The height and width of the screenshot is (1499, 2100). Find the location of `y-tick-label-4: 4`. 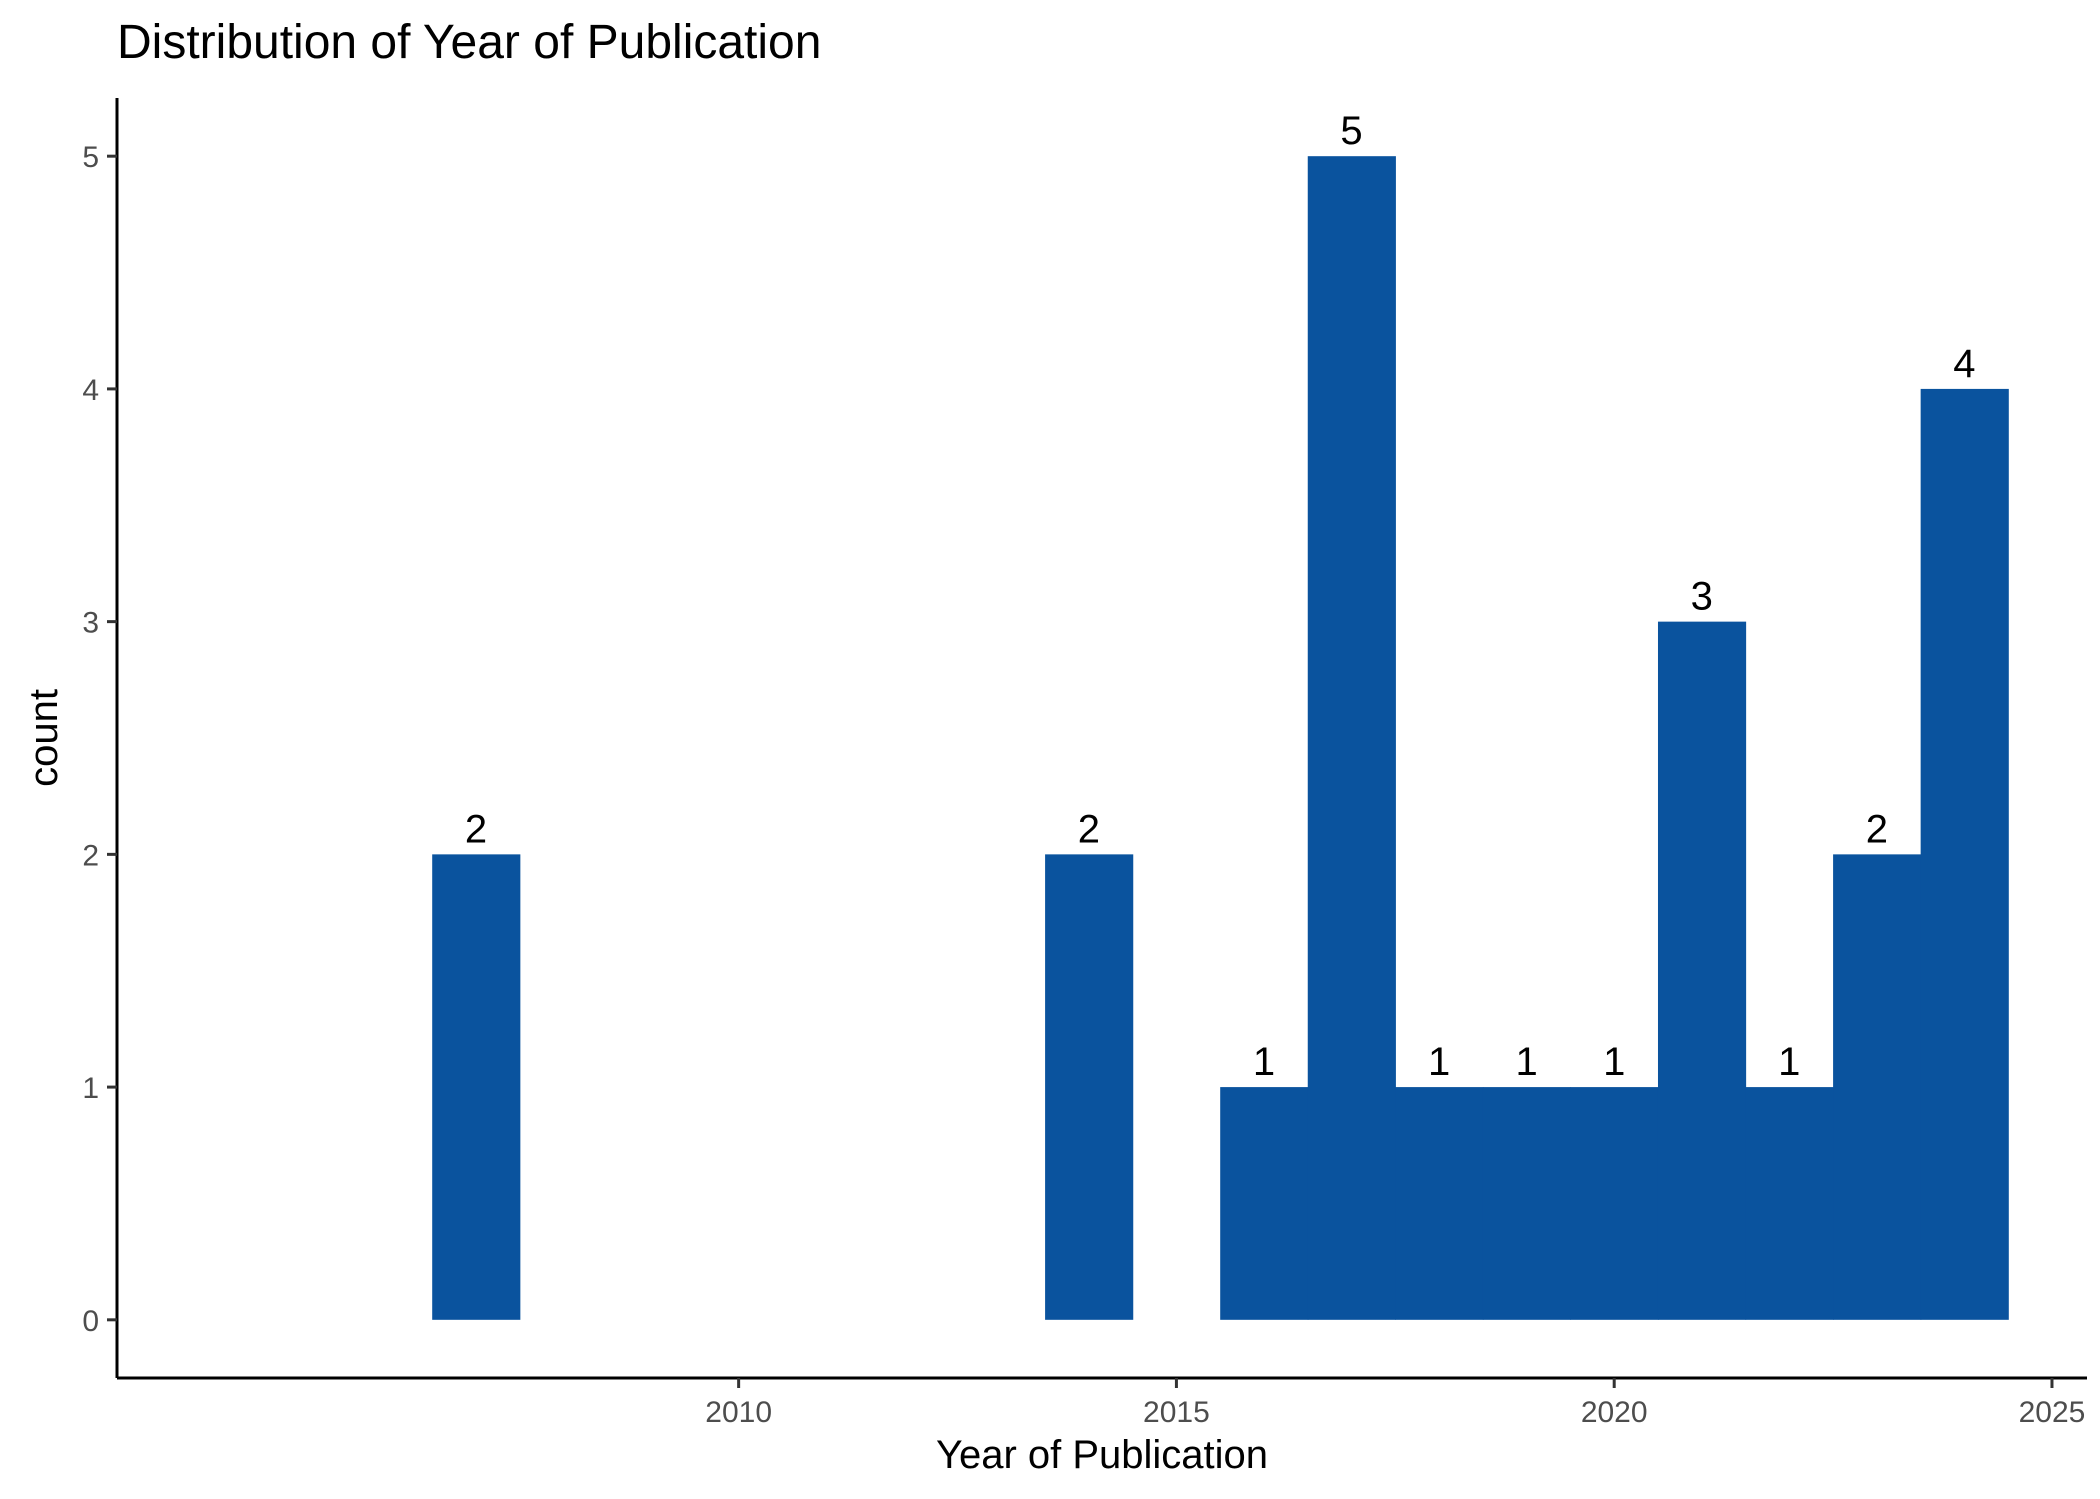

y-tick-label-4: 4 is located at coordinates (90, 390).